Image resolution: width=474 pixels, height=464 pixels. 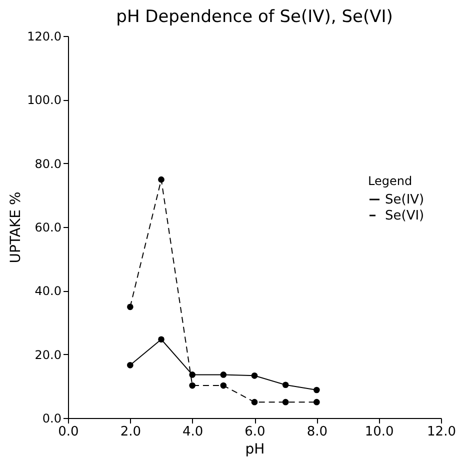 I want to click on y-tick-label: 20.0, so click(x=48, y=355).